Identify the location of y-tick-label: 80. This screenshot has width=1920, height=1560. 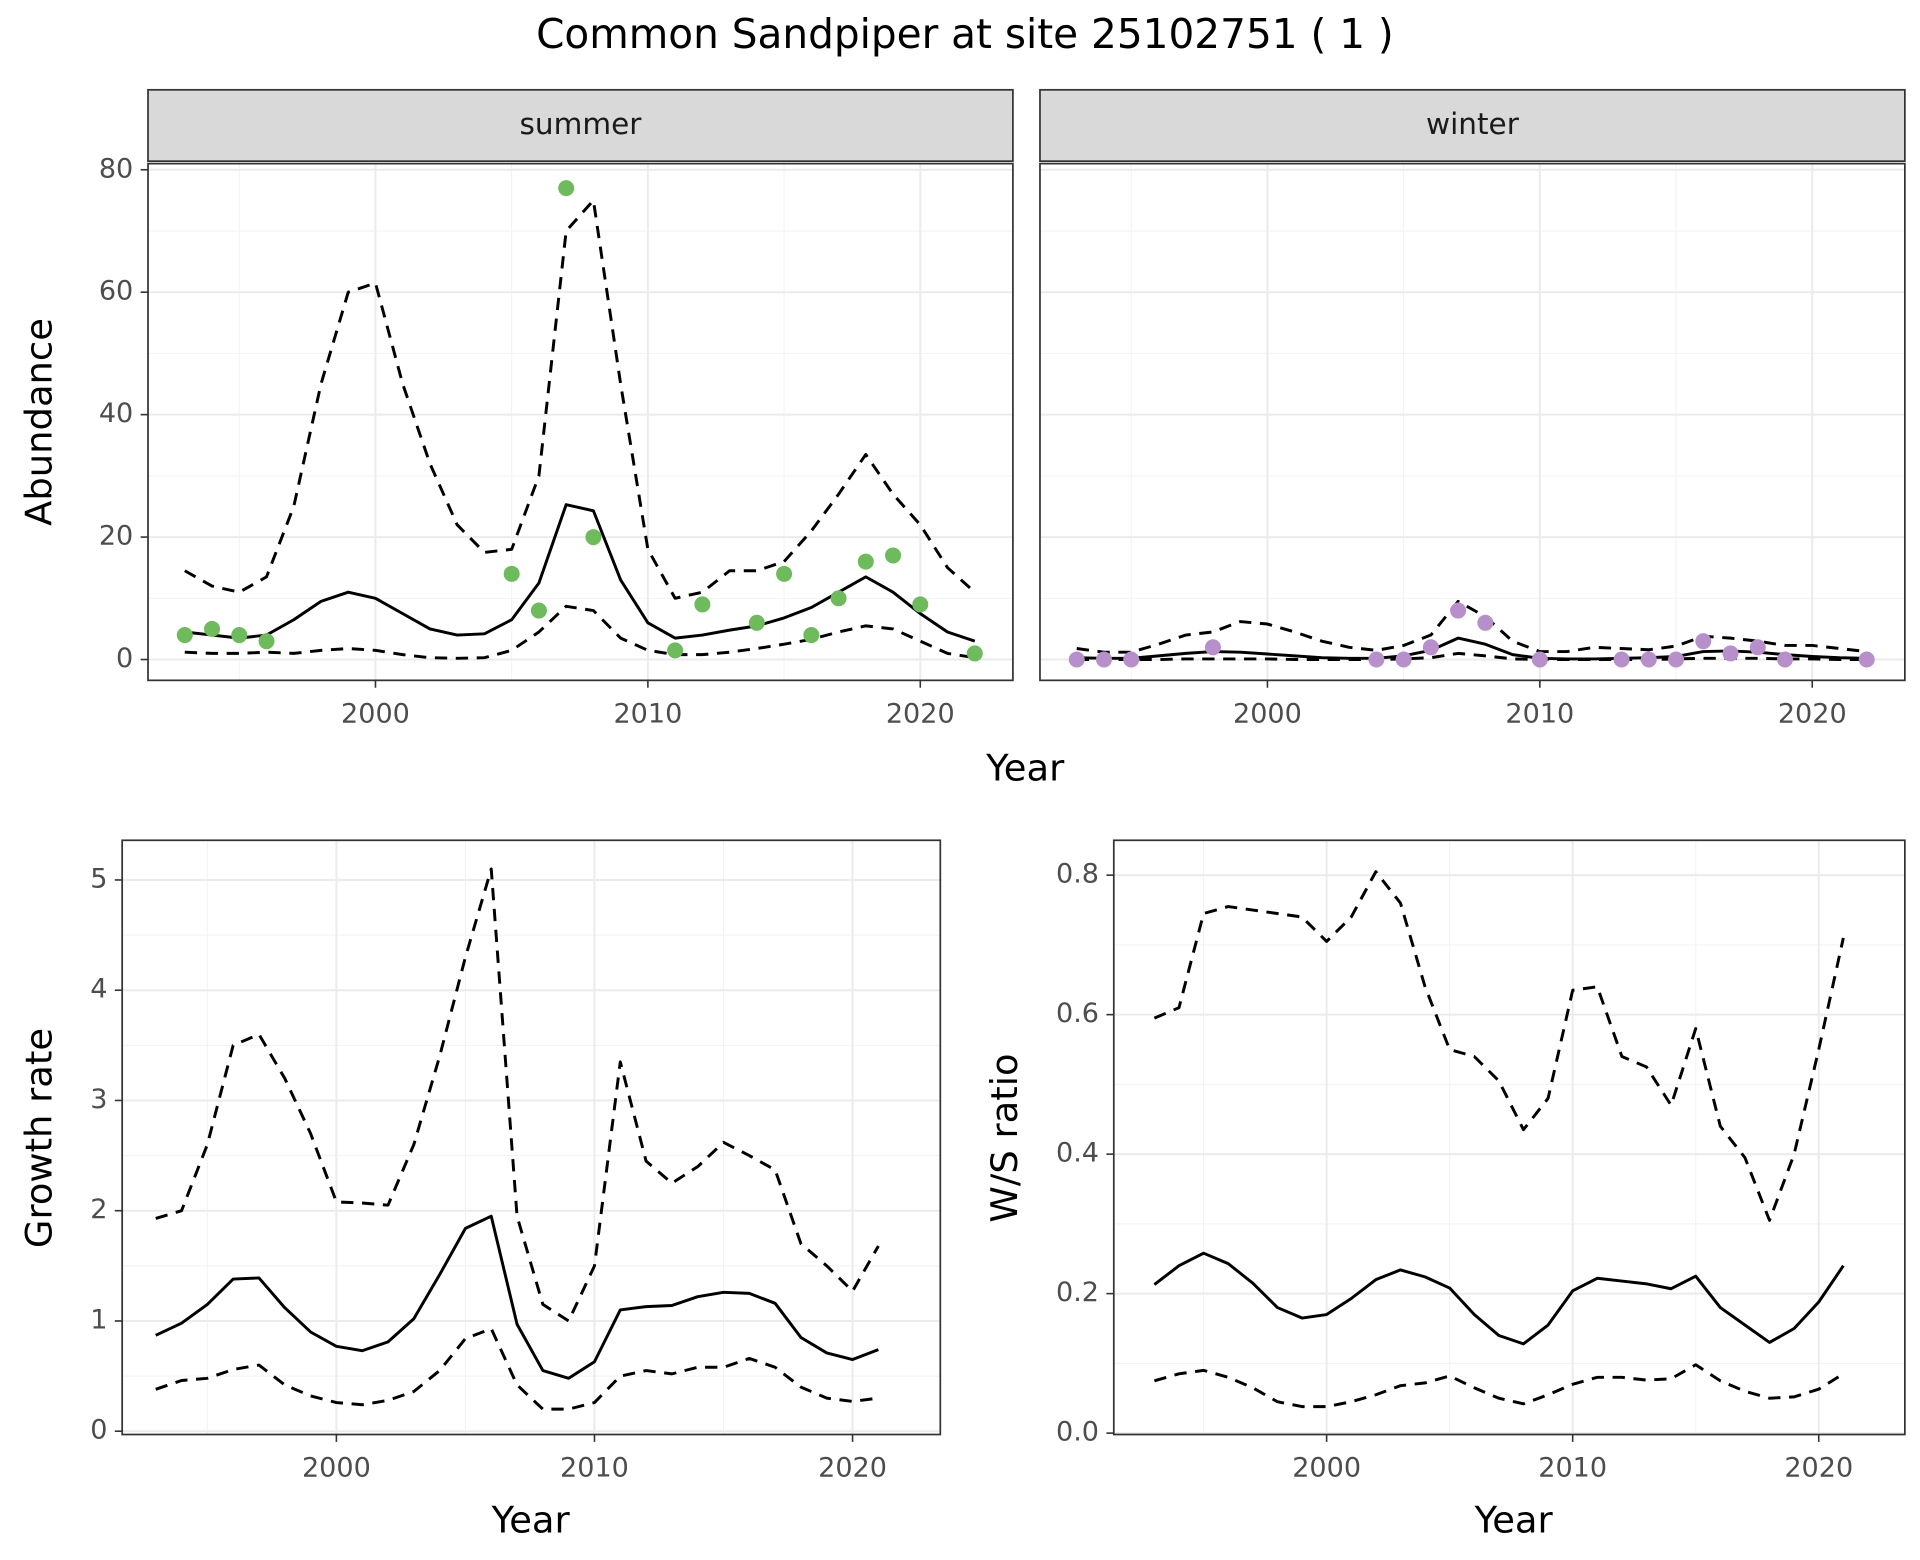
(116, 168).